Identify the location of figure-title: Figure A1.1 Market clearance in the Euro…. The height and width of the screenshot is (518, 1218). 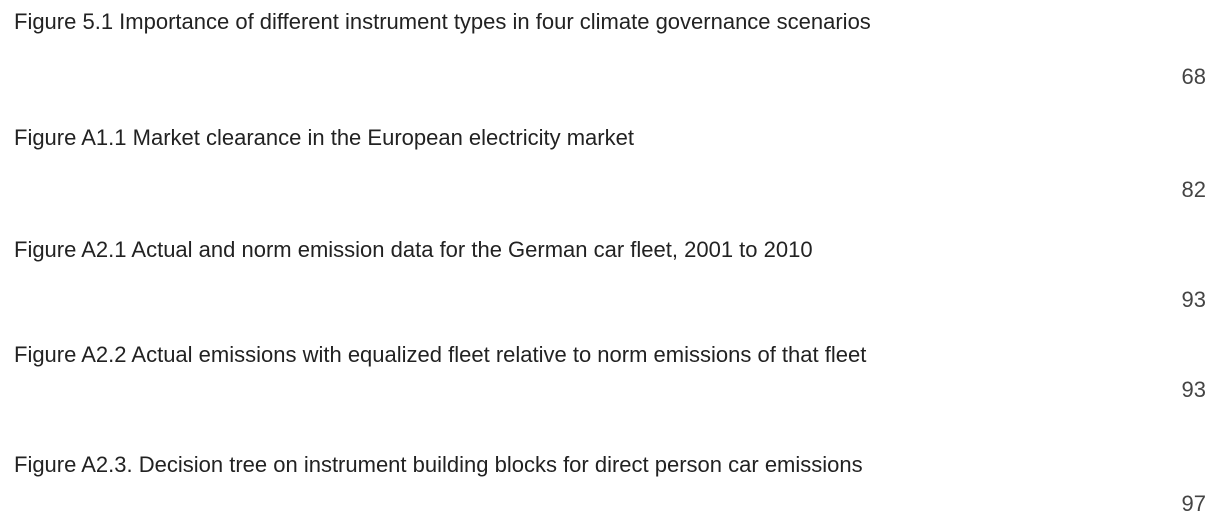
(324, 137).